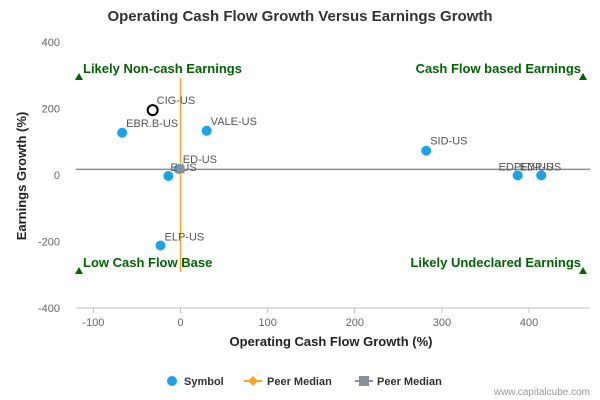  I want to click on data-point-label: EBR.B-US, so click(152, 124).